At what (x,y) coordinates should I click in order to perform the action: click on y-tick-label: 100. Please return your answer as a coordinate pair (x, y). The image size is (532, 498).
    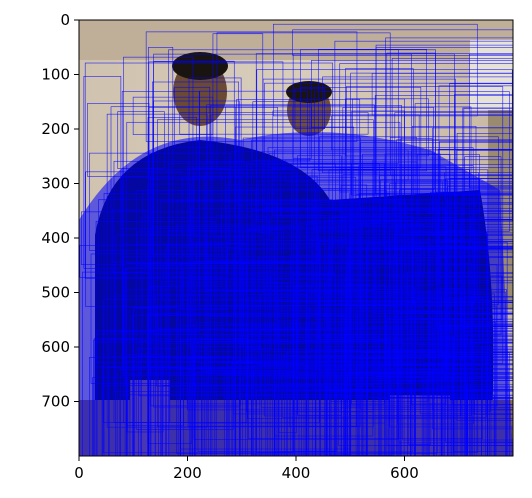
    Looking at the image, I should click on (55, 75).